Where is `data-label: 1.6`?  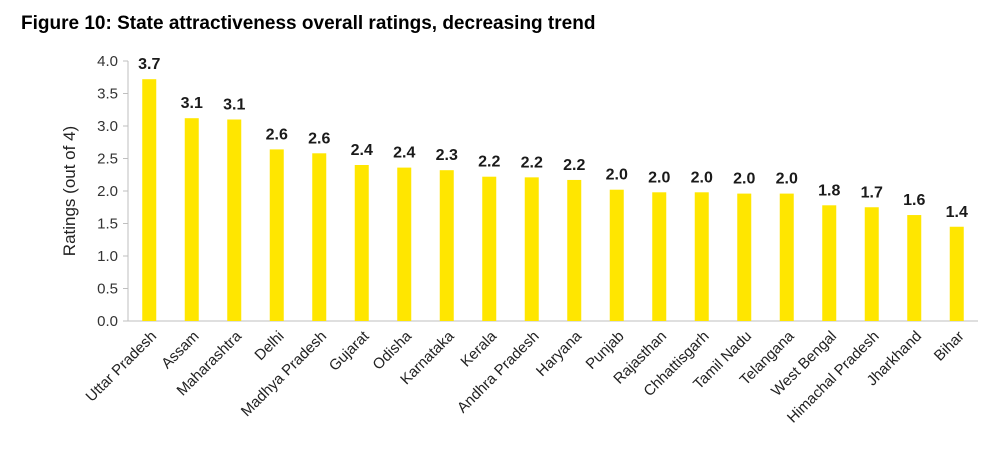 data-label: 1.6 is located at coordinates (914, 200).